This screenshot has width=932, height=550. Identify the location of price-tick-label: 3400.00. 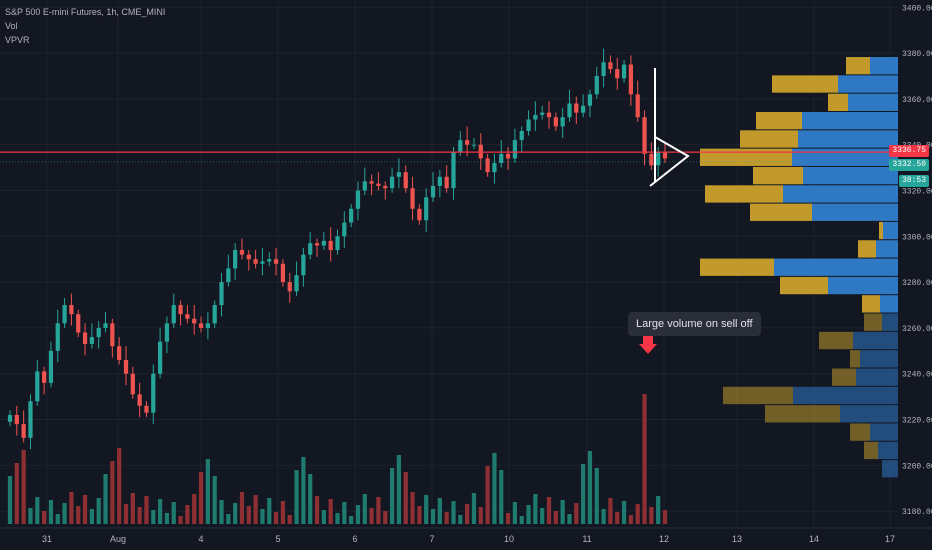
(917, 8).